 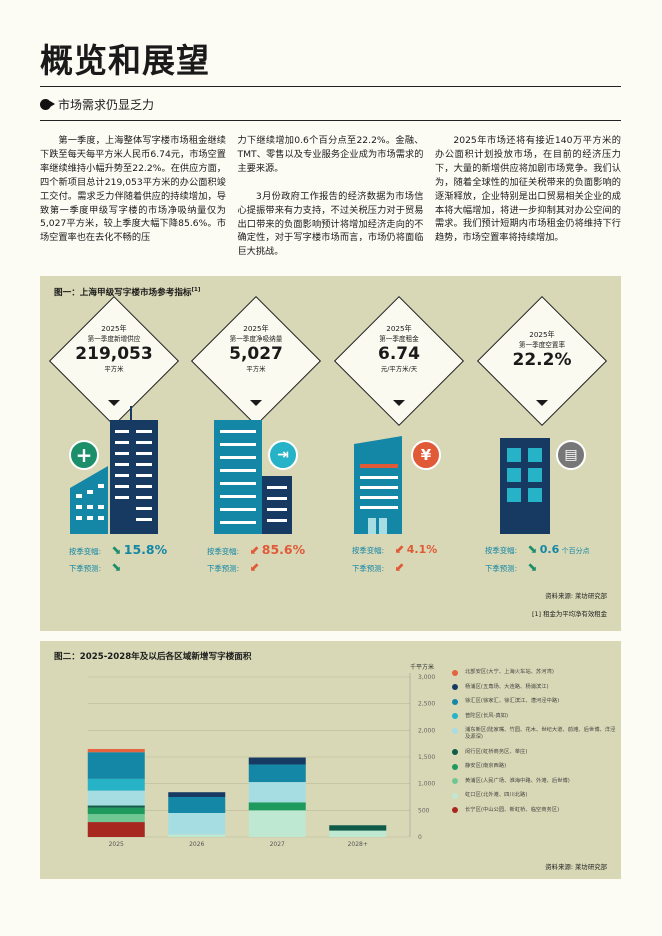 What do you see at coordinates (399, 339) in the screenshot?
I see `indicator-label: 第一季度租金` at bounding box center [399, 339].